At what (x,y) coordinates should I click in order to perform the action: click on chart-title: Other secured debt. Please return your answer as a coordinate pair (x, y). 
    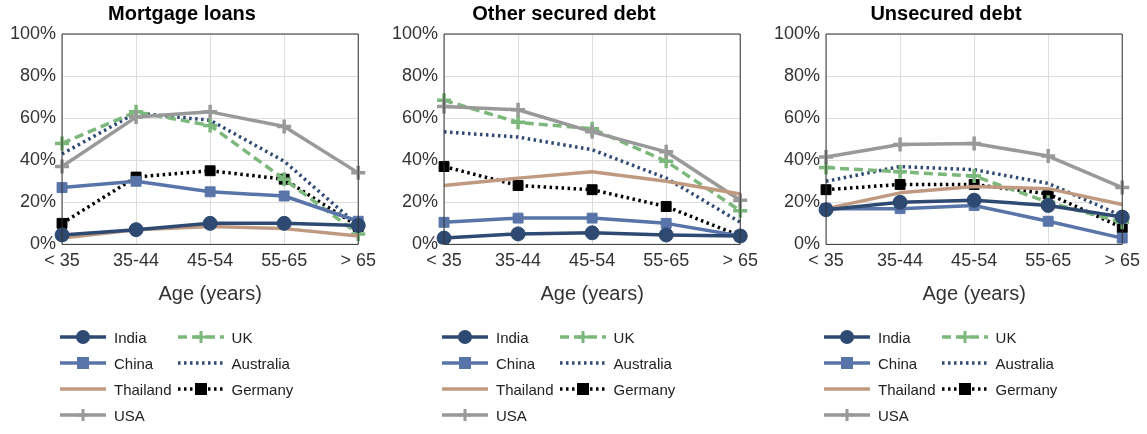
    Looking at the image, I should click on (564, 12).